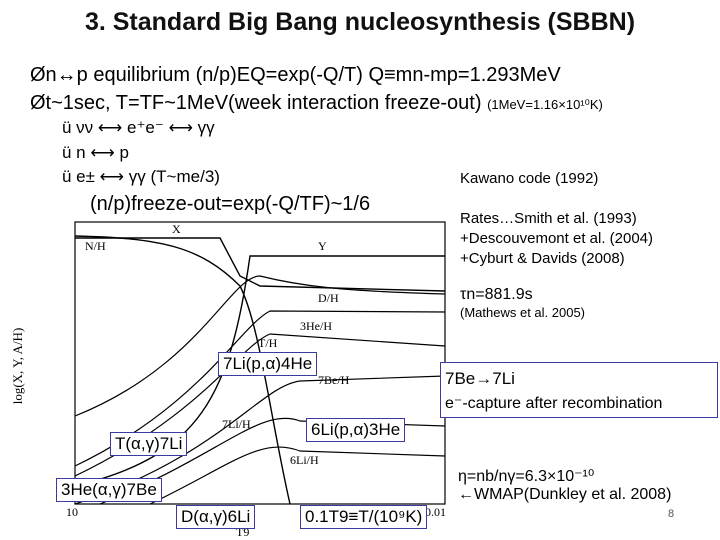 This screenshot has width=720, height=540. Describe the element at coordinates (435, 512) in the screenshot. I see `tick-label-0.01: 0.01` at that location.